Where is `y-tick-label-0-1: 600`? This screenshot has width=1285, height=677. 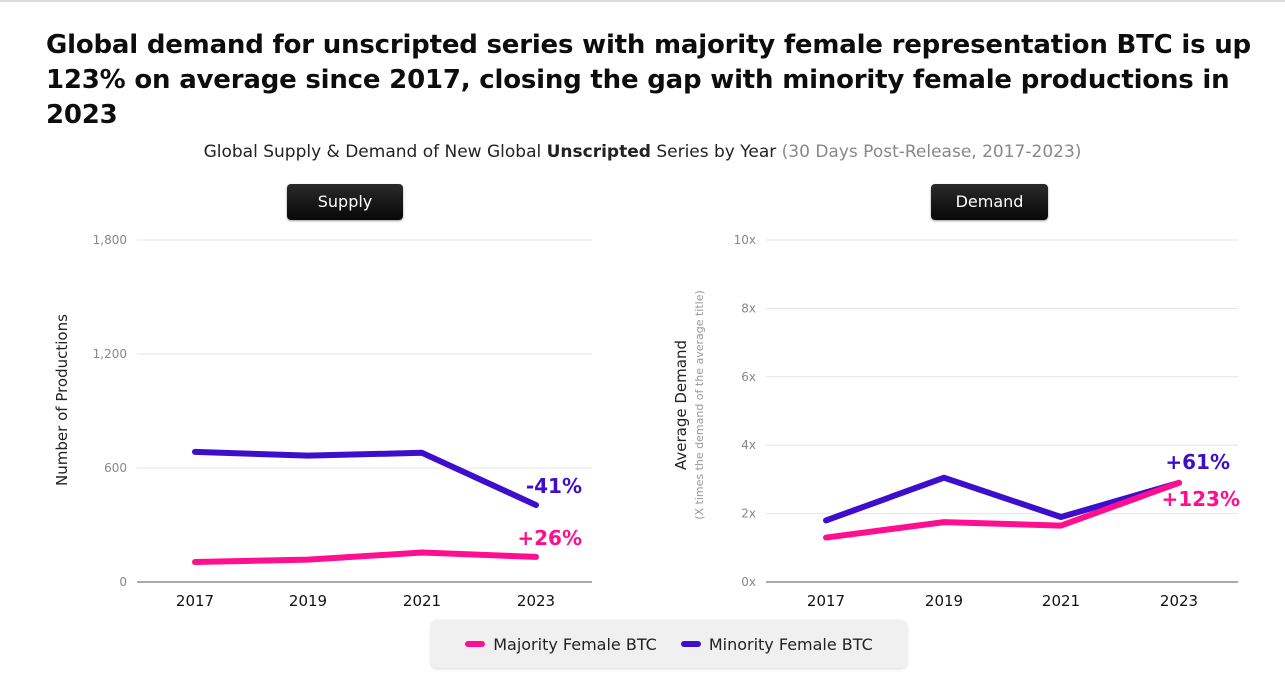
y-tick-label-0-1: 600 is located at coordinates (115, 468).